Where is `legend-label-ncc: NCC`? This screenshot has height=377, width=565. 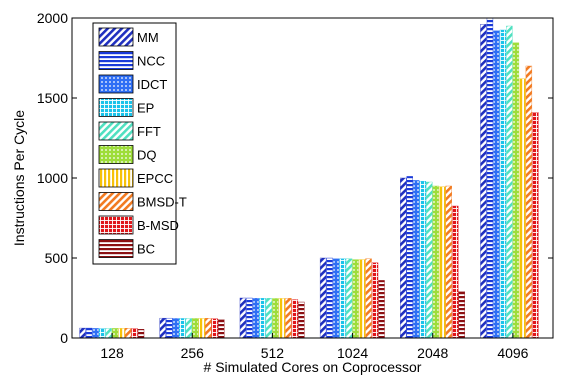
legend-label-ncc: NCC is located at coordinates (151, 61).